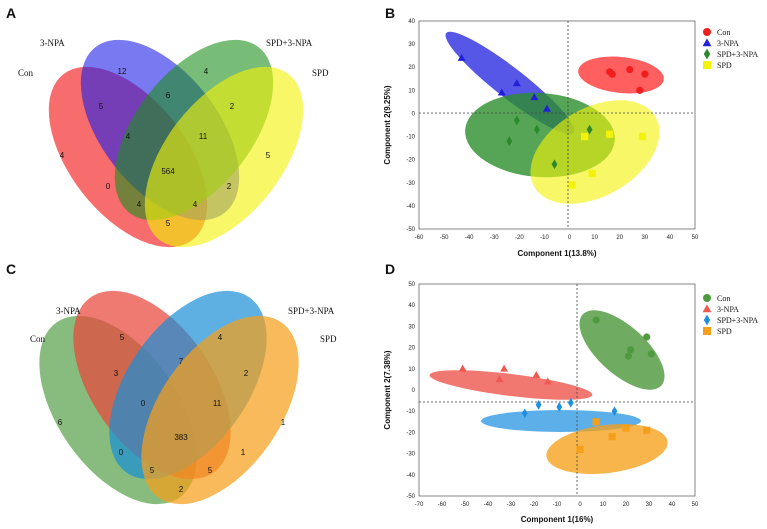  I want to click on x-tick-label: 10, so click(603, 505).